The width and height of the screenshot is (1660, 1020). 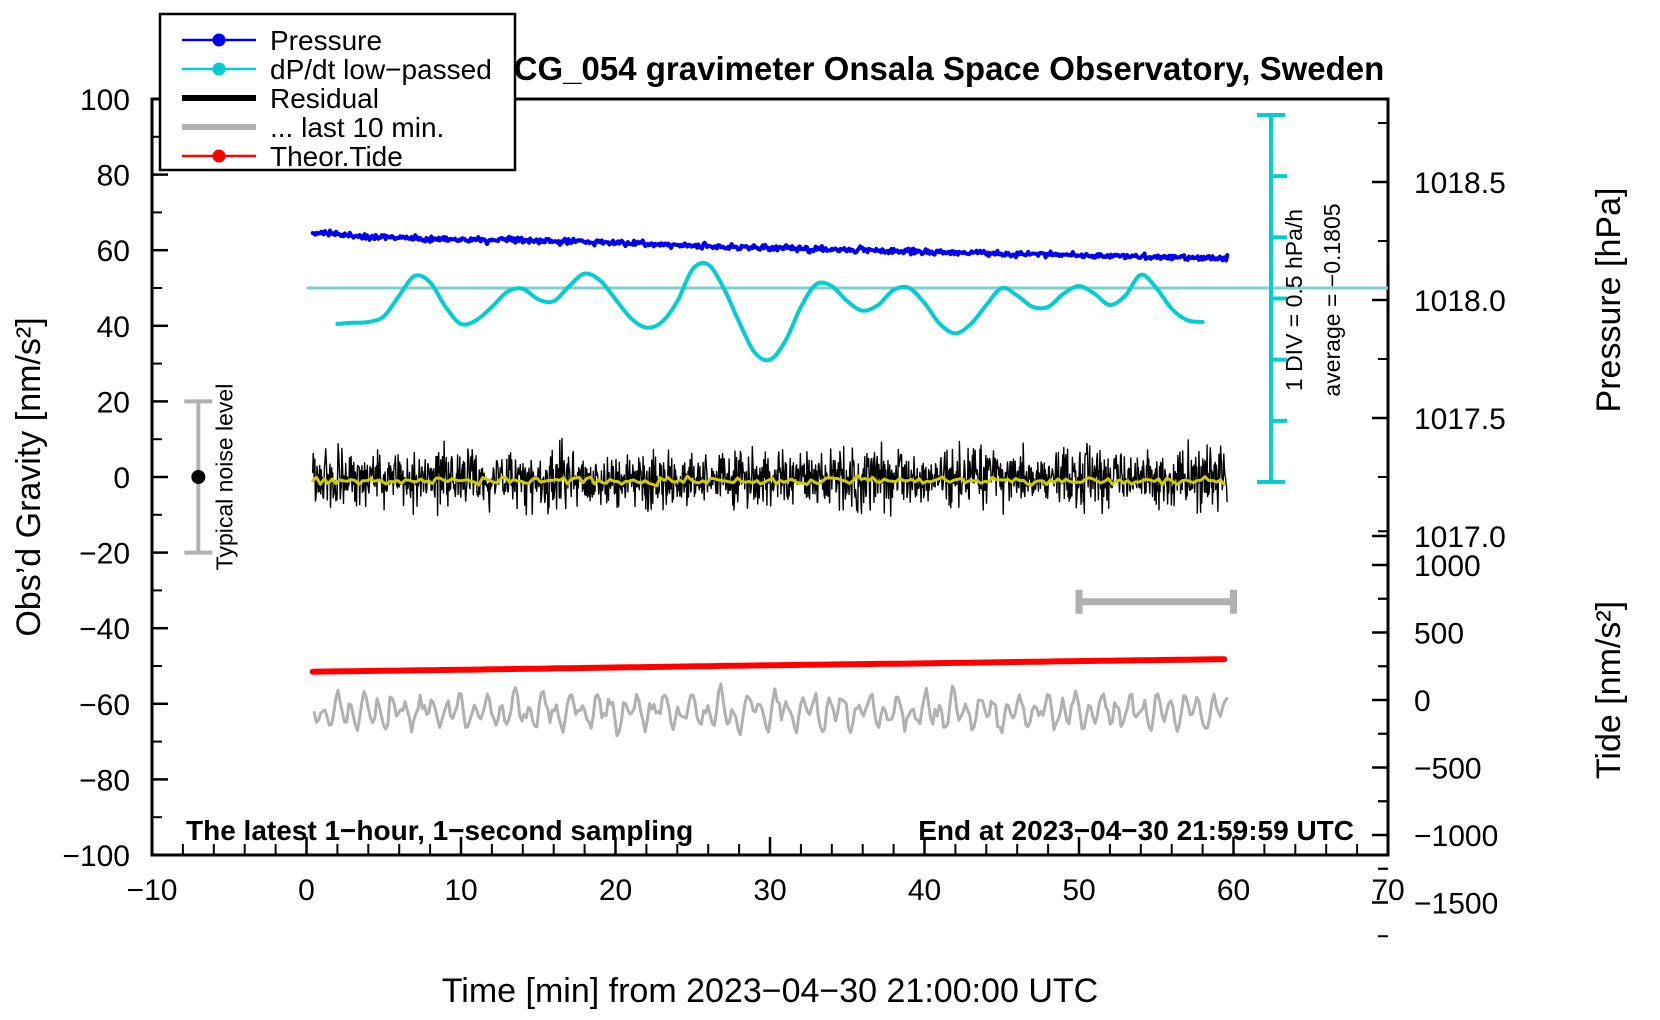 I want to click on tide-axis-tick-label: −500, so click(x=1448, y=769).